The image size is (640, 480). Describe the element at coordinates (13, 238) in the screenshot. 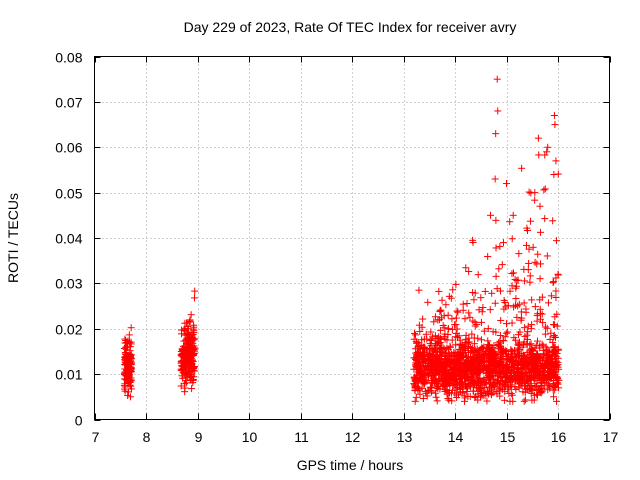

I see `y-axis-label: ROTI / TECUs` at that location.